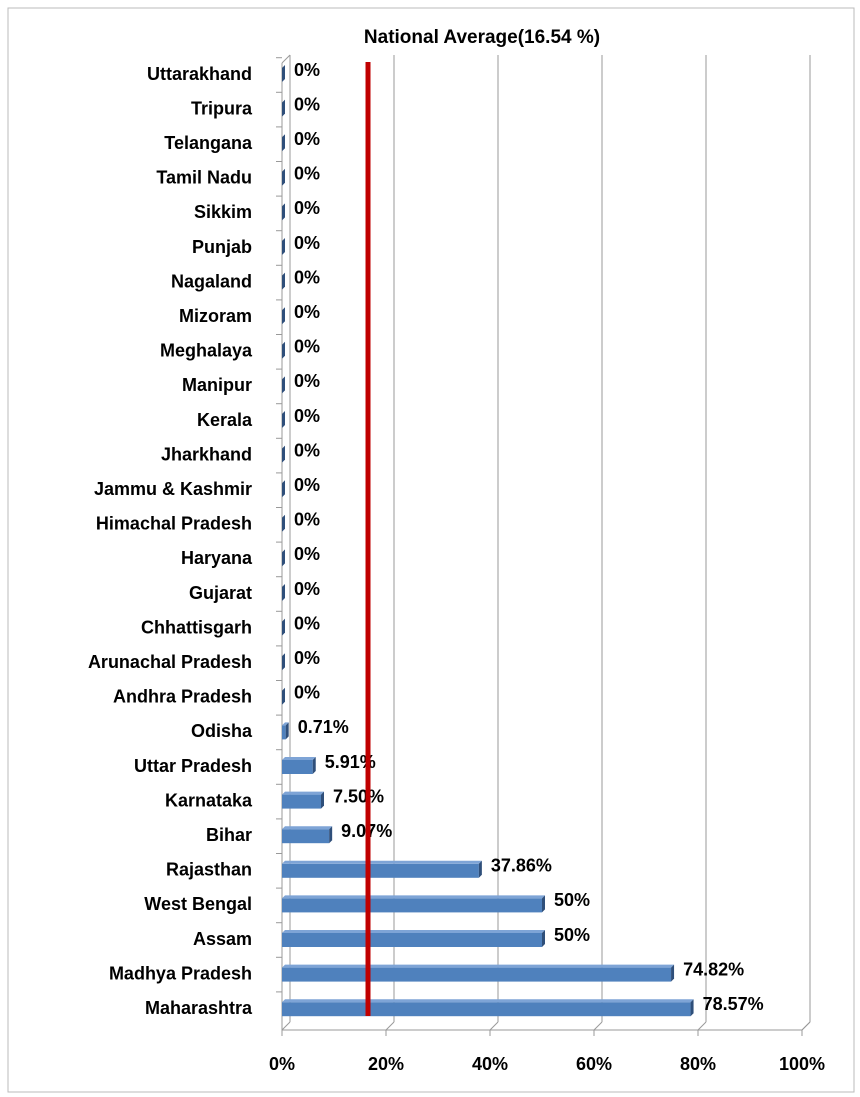 The height and width of the screenshot is (1097, 860). I want to click on y-tick-label: Sikkim, so click(223, 212).